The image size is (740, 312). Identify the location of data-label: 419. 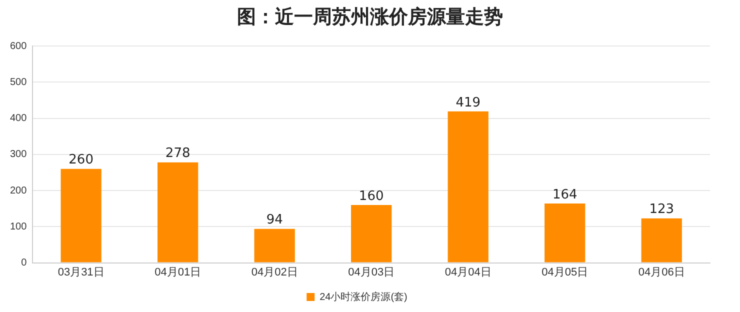
(468, 102).